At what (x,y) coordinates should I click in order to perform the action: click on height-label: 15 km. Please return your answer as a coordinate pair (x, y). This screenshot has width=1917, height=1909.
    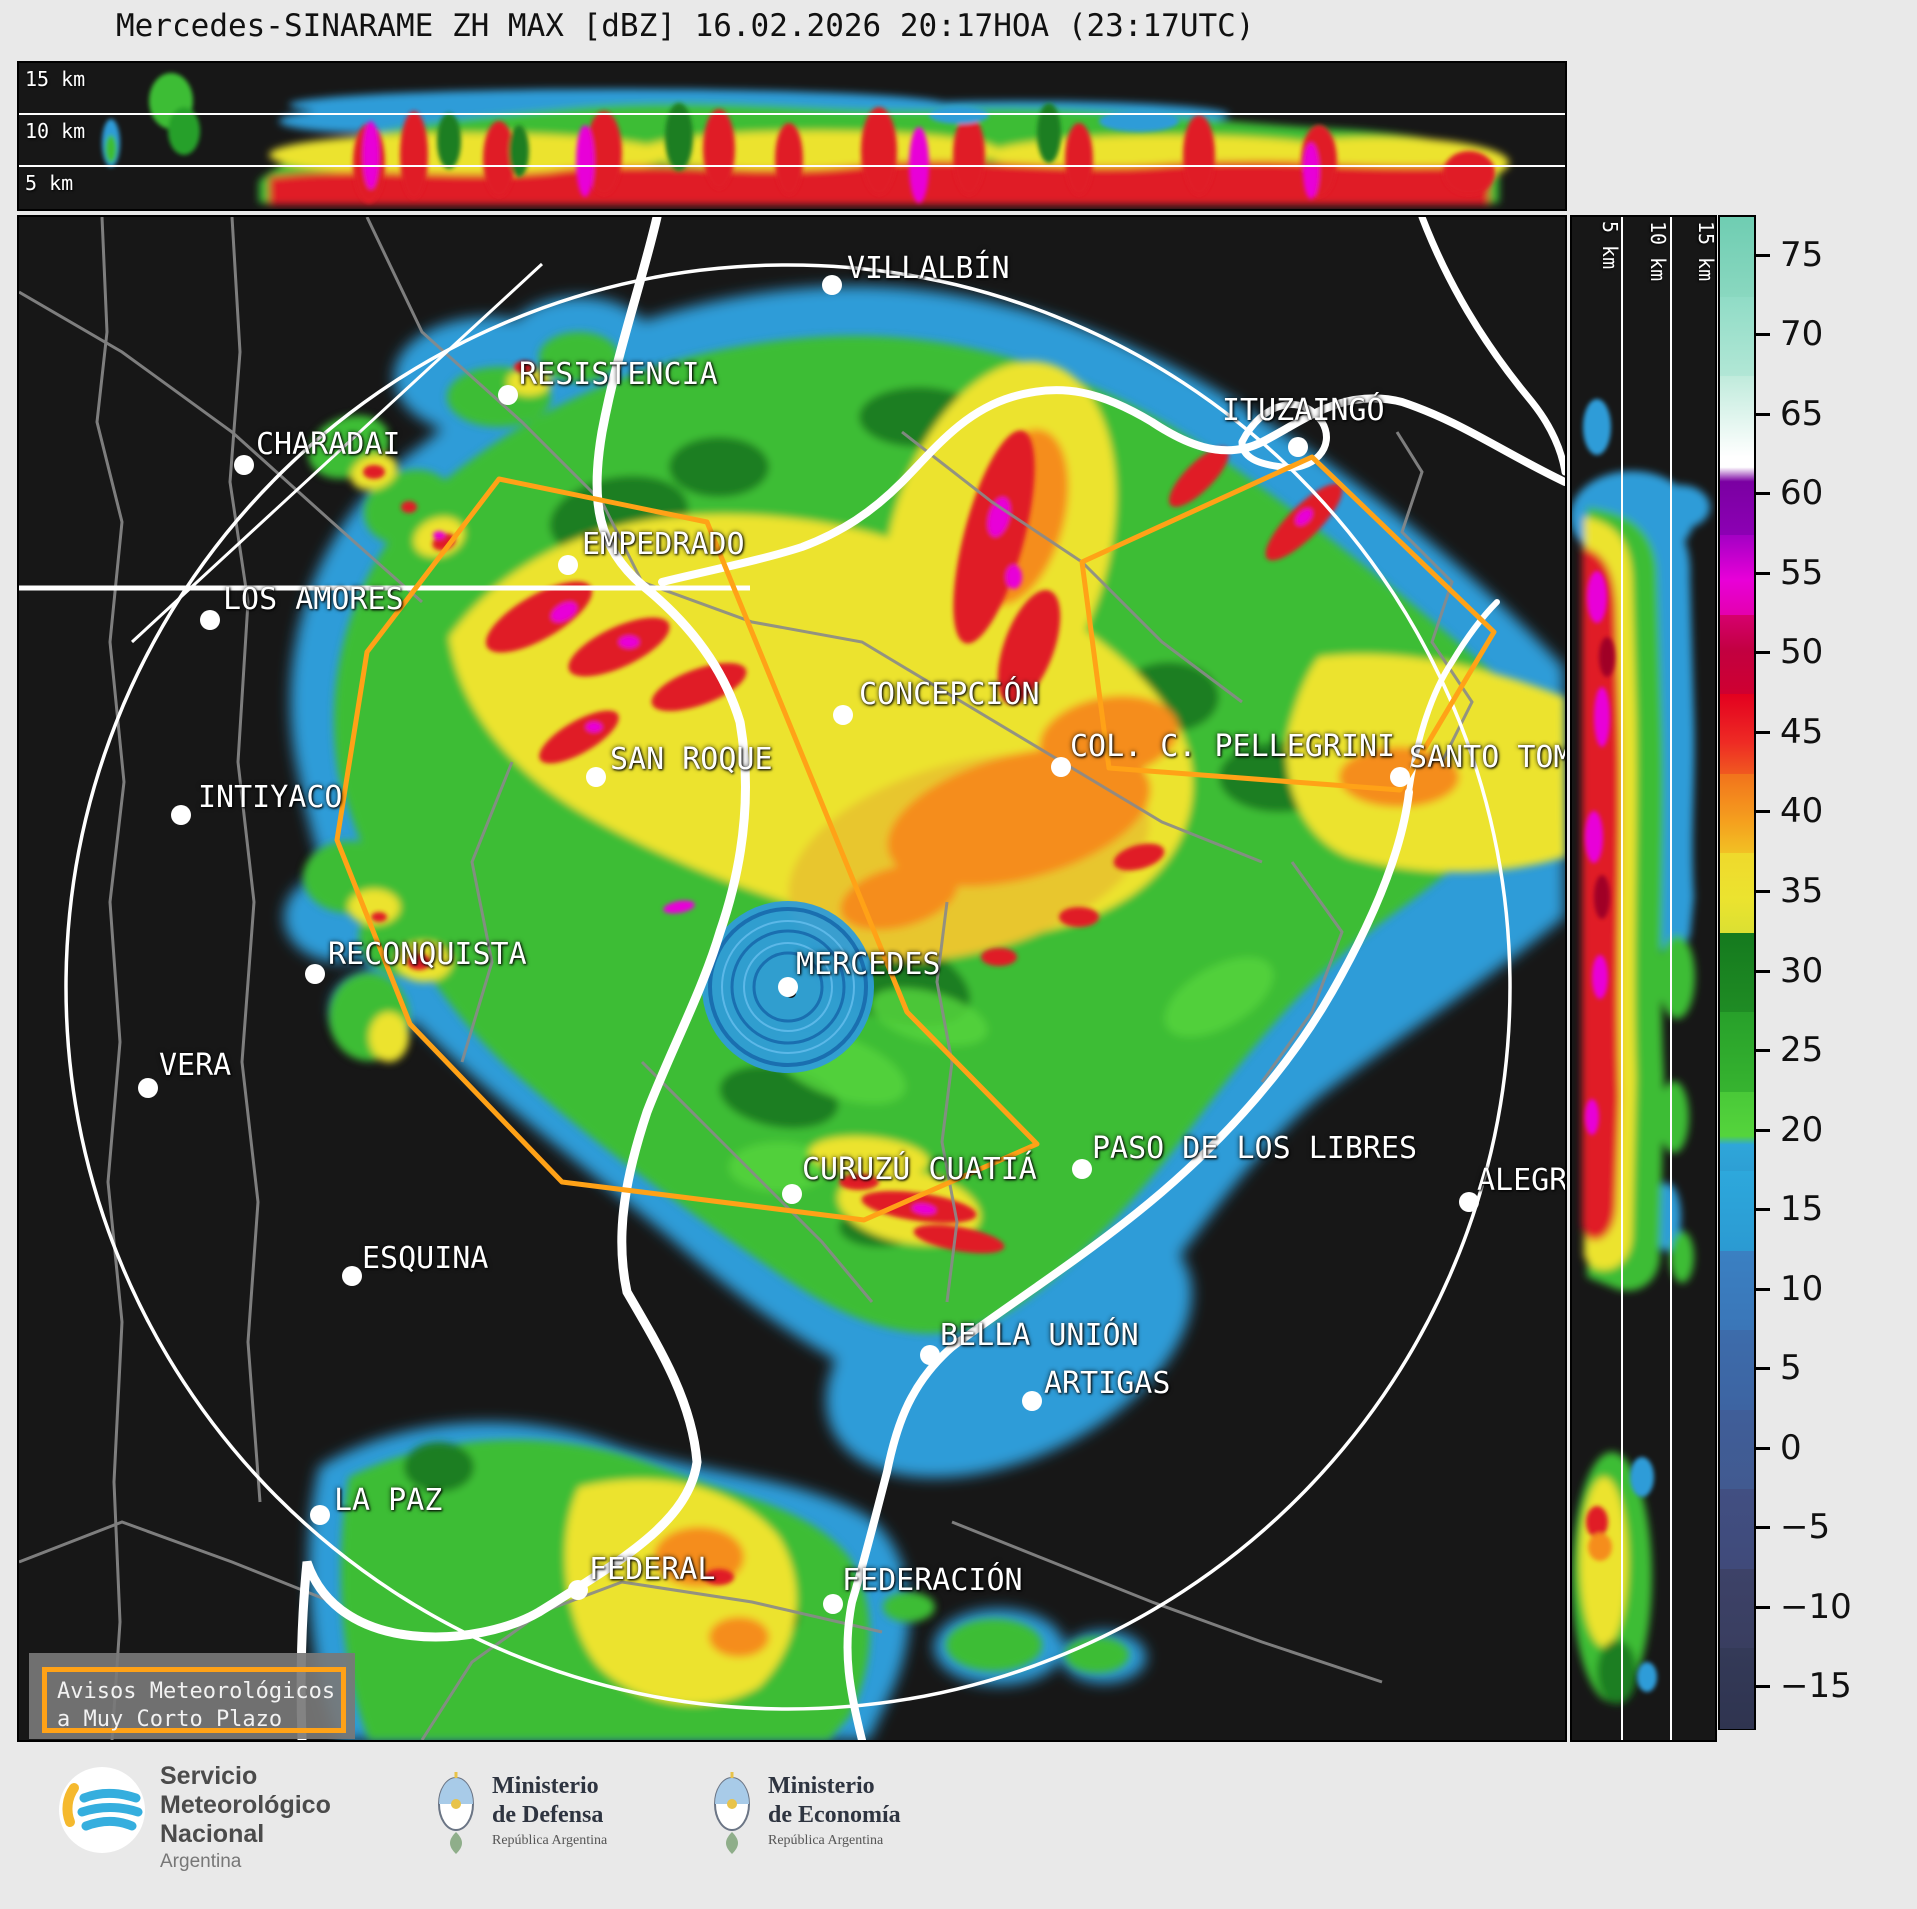
    Looking at the image, I should click on (1705, 251).